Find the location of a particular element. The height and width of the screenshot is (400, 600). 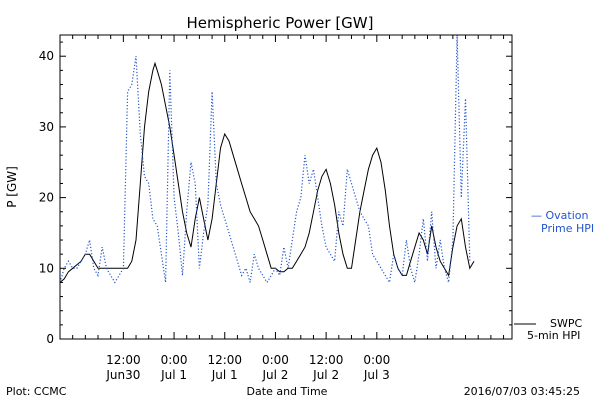

y-tick-label: 30 is located at coordinates (46, 127).